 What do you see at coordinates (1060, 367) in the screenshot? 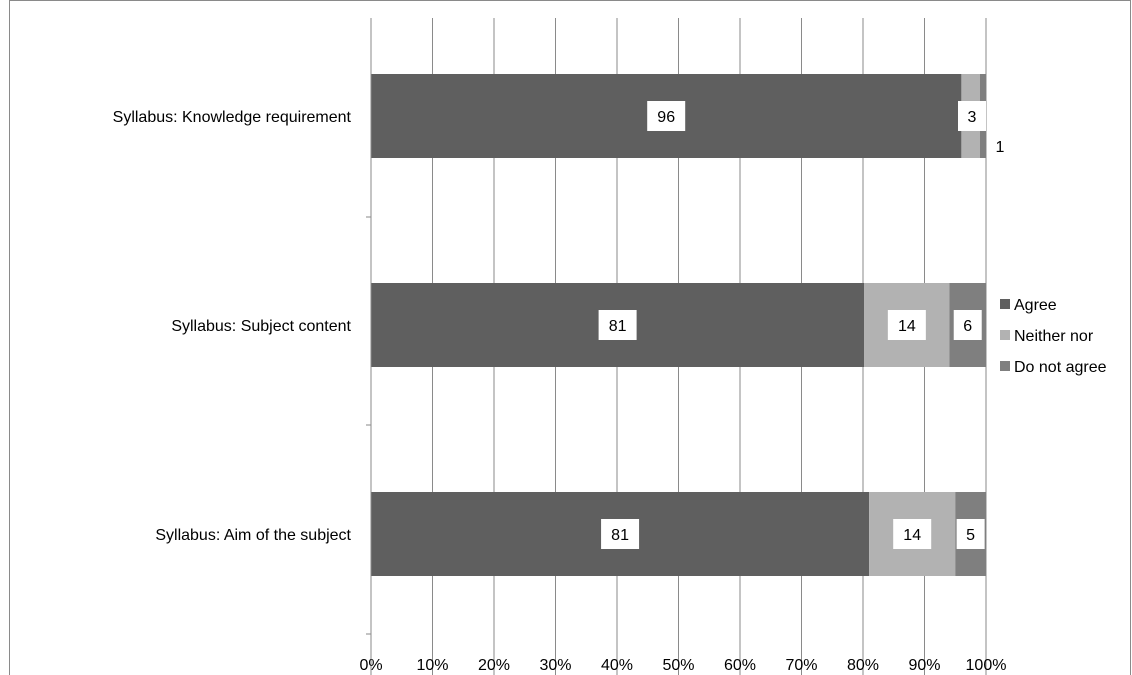
I see `legend-label: Do not agree` at bounding box center [1060, 367].